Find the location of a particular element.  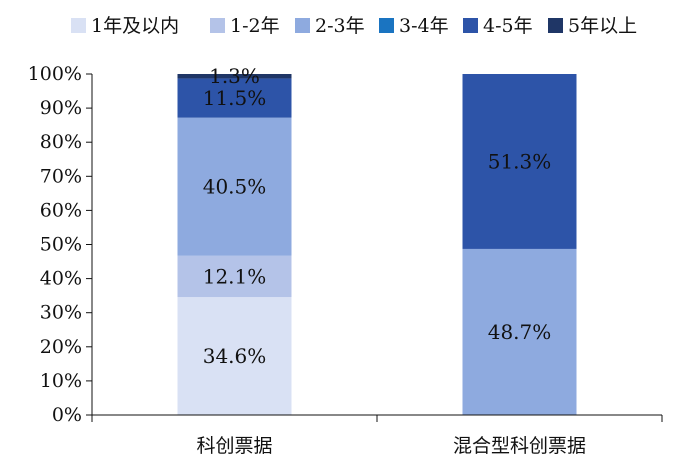

y-tick-label: 60% is located at coordinates (61, 210).